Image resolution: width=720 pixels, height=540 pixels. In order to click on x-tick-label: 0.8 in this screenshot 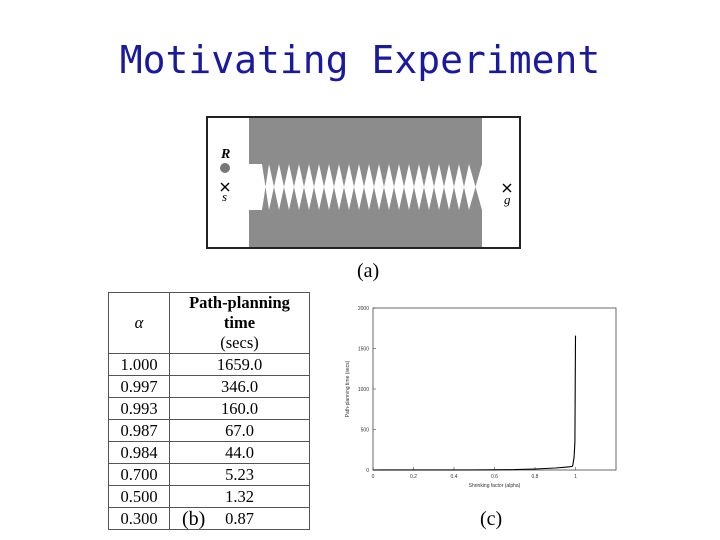, I will do `click(535, 477)`.